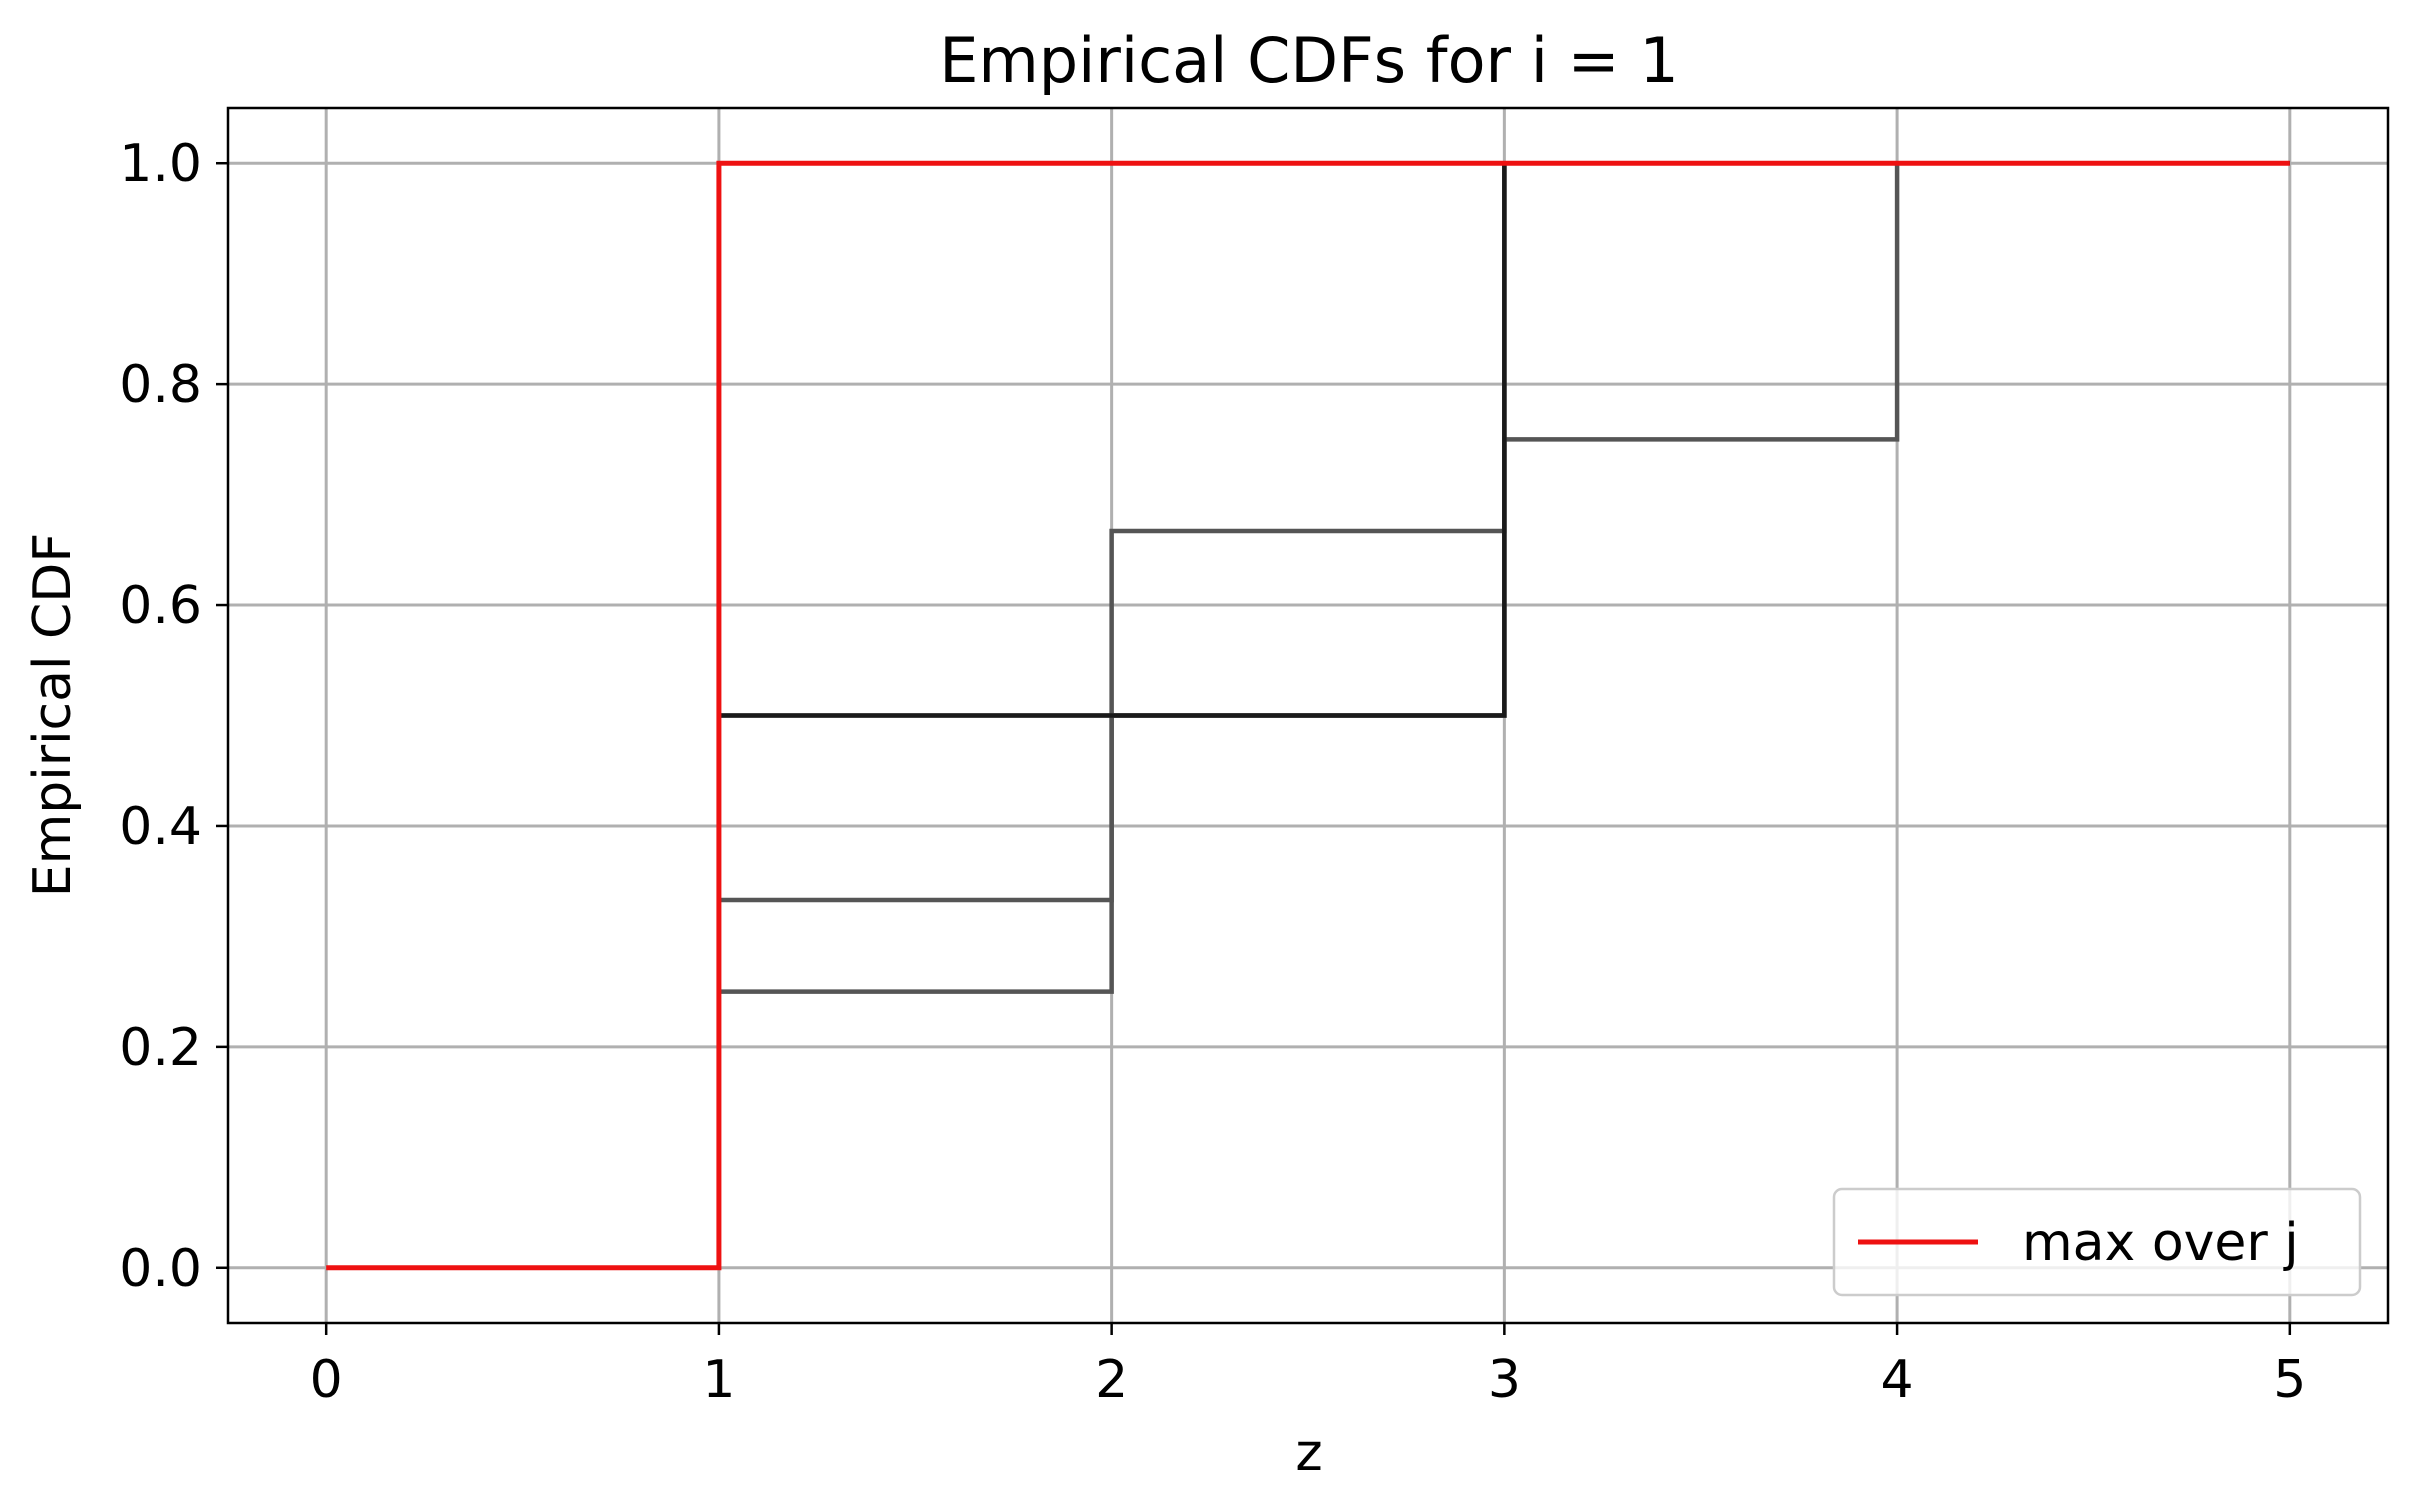 This screenshot has height=1510, width=2411. I want to click on x-axis: 0 1 2 3 4 5, so click(1308, 1366).